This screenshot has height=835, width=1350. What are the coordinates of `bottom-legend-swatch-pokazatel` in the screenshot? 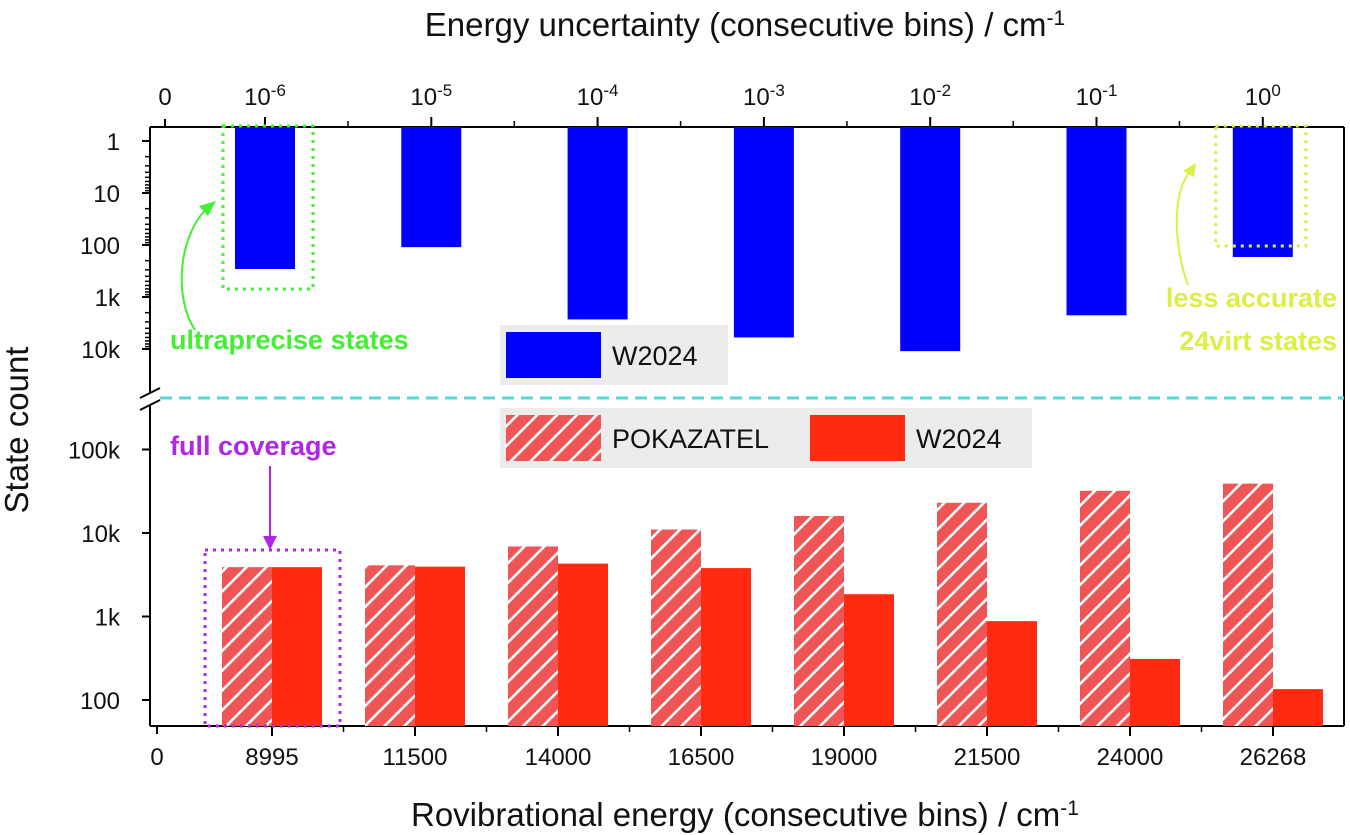 It's located at (553, 438).